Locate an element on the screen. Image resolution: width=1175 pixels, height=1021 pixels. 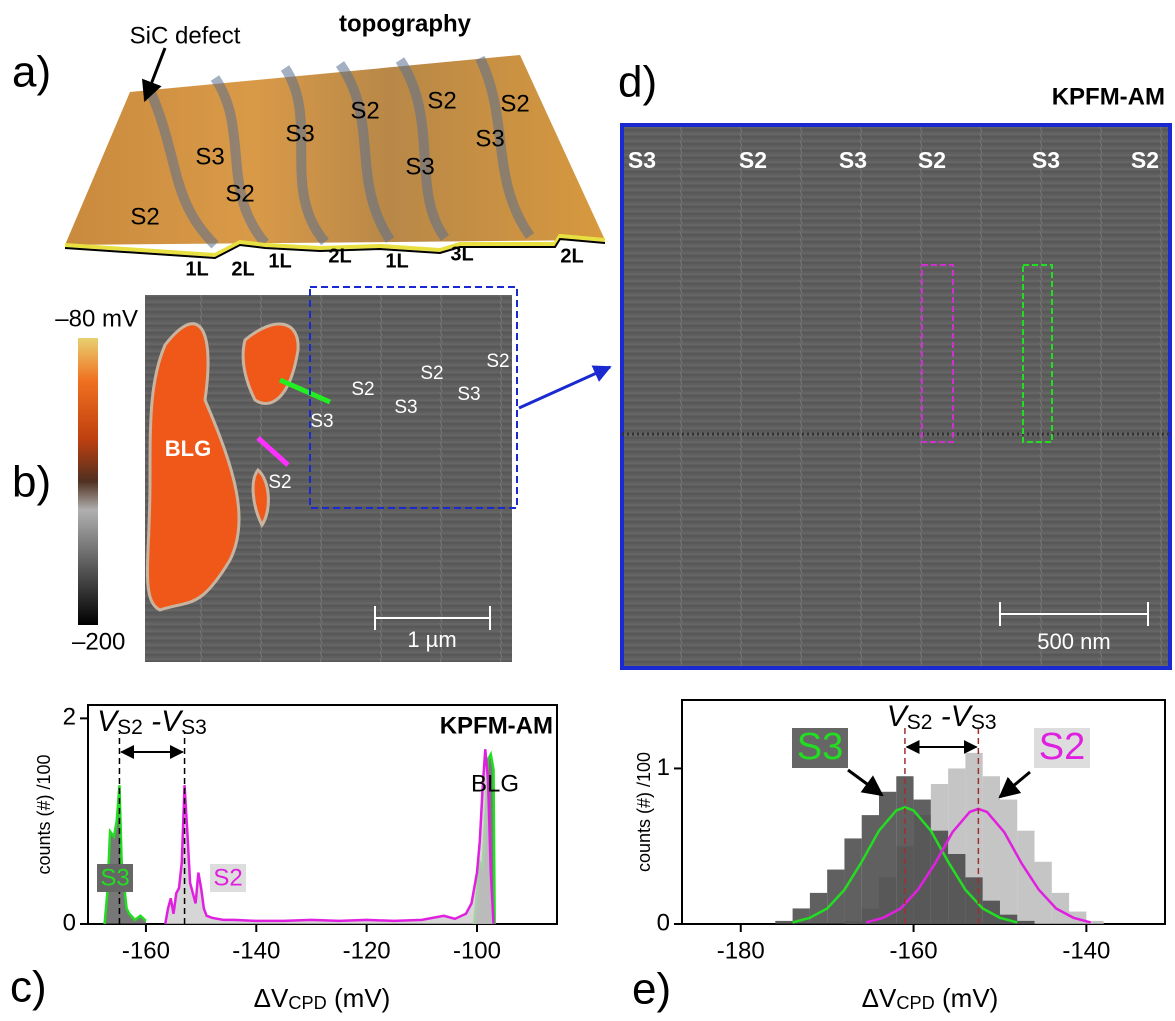
scale-label: 500 nm is located at coordinates (1073, 641).